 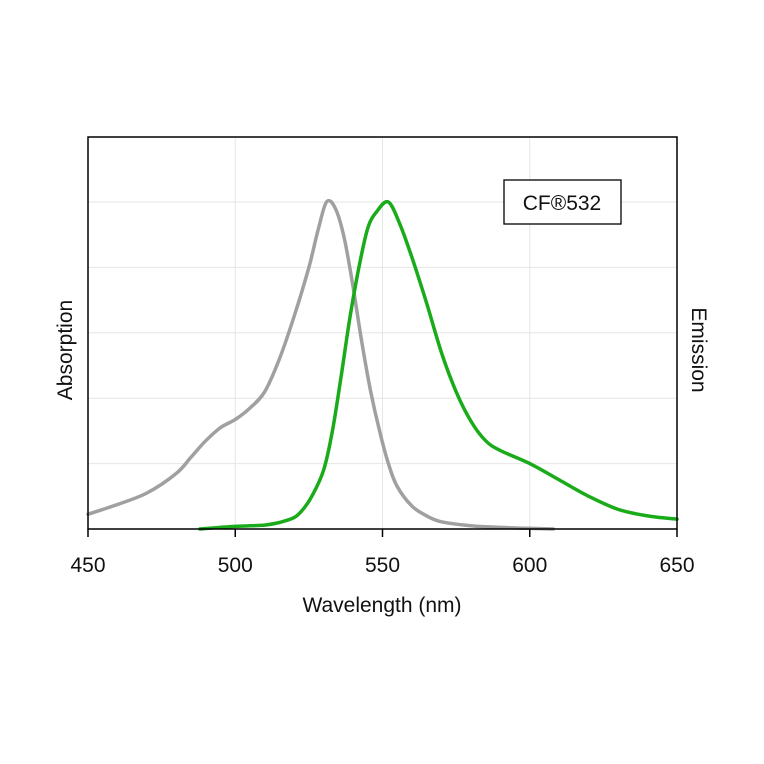 I want to click on x-tick-label: 650, so click(x=676, y=565).